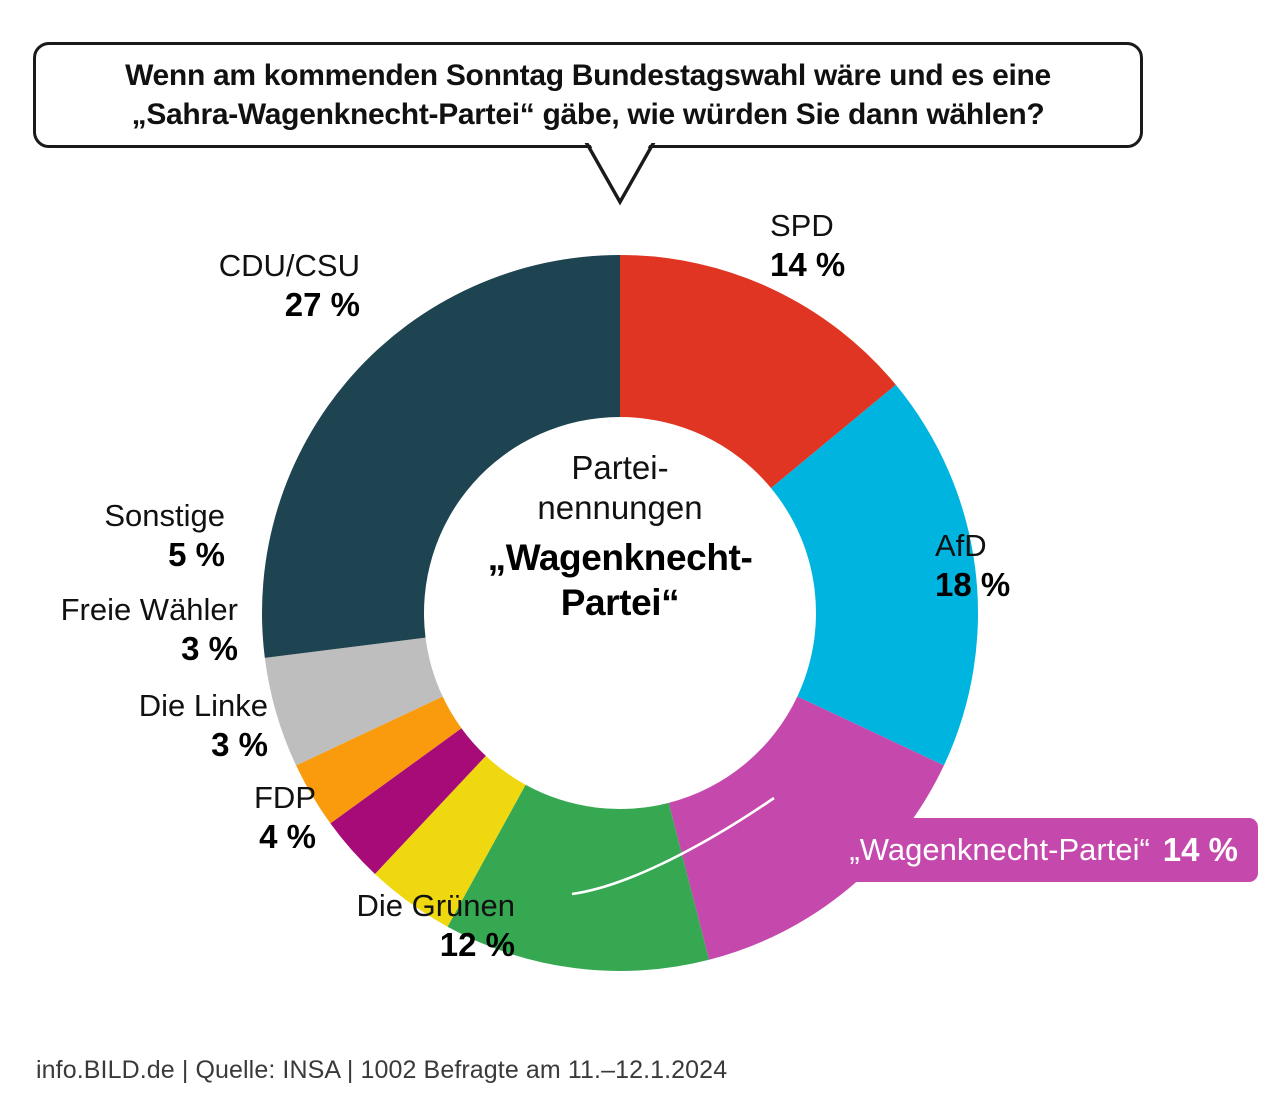 The width and height of the screenshot is (1280, 1098). What do you see at coordinates (808, 264) in the screenshot?
I see `slice-label-spd-value: 14 %` at bounding box center [808, 264].